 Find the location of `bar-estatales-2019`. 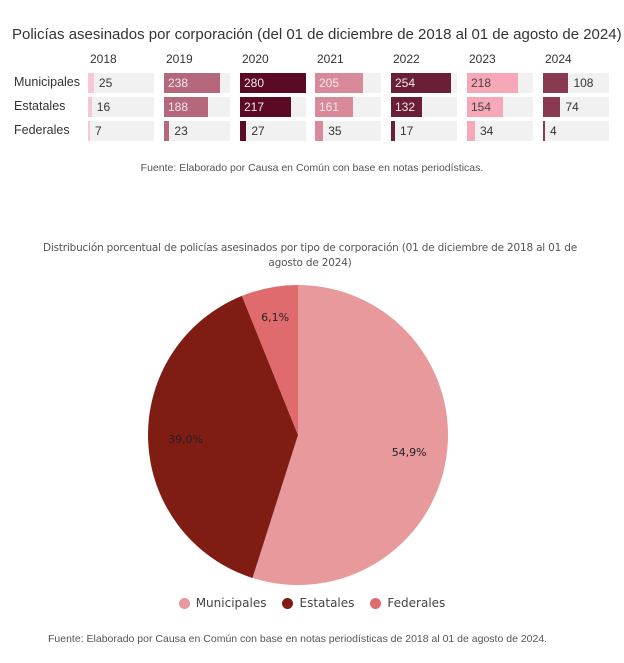

bar-estatales-2019 is located at coordinates (186, 107).